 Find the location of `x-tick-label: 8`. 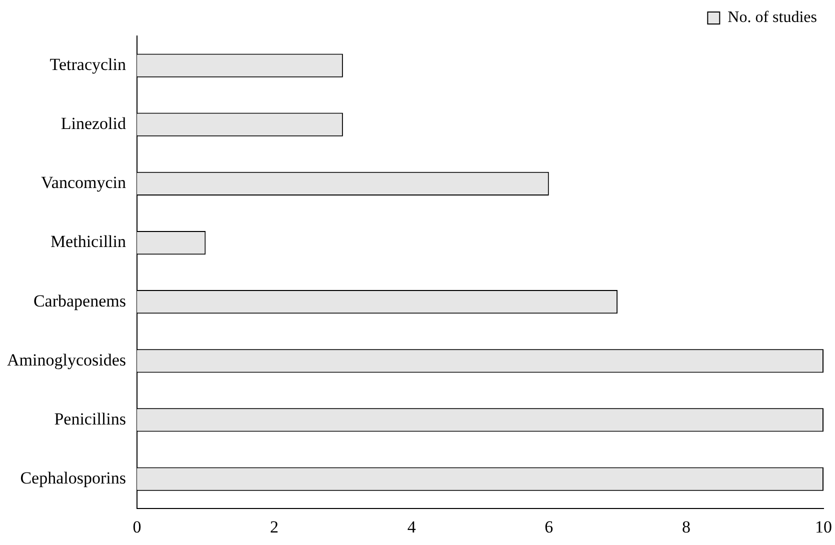

x-tick-label: 8 is located at coordinates (686, 526).